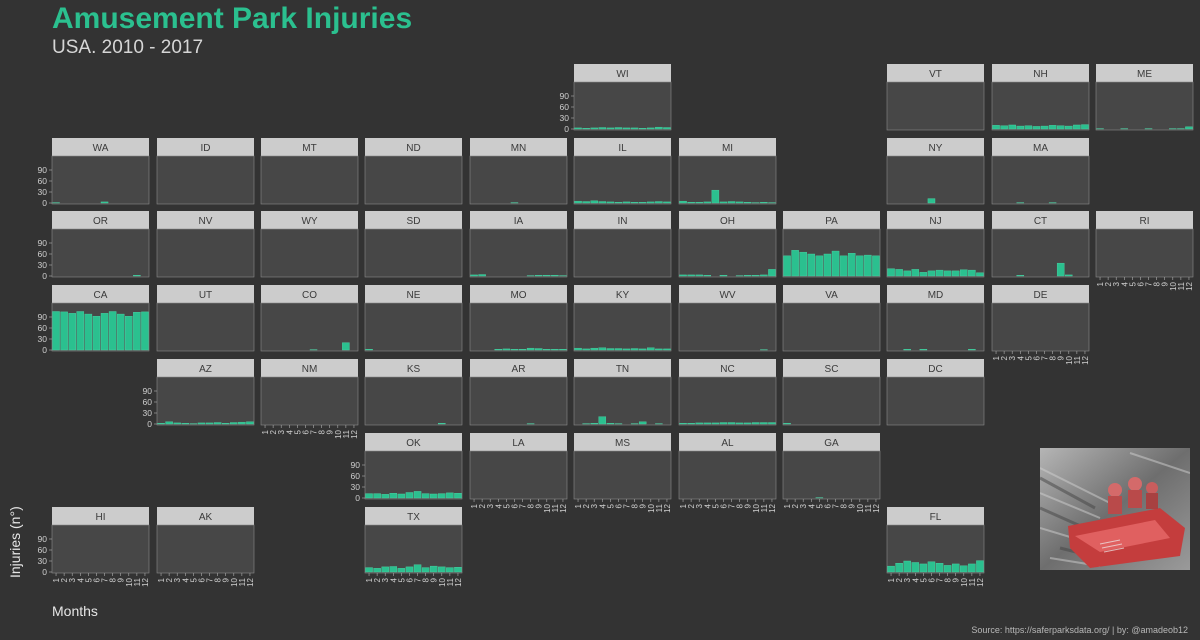 This screenshot has width=1200, height=640. I want to click on panel-state-label: AK, so click(206, 517).